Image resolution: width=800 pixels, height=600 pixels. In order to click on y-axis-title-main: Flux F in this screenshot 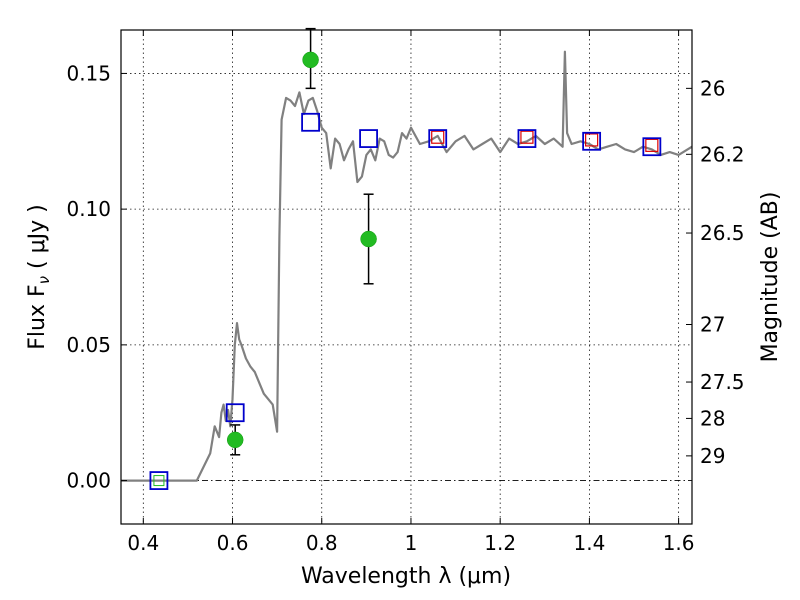, I will do `click(37, 316)`.